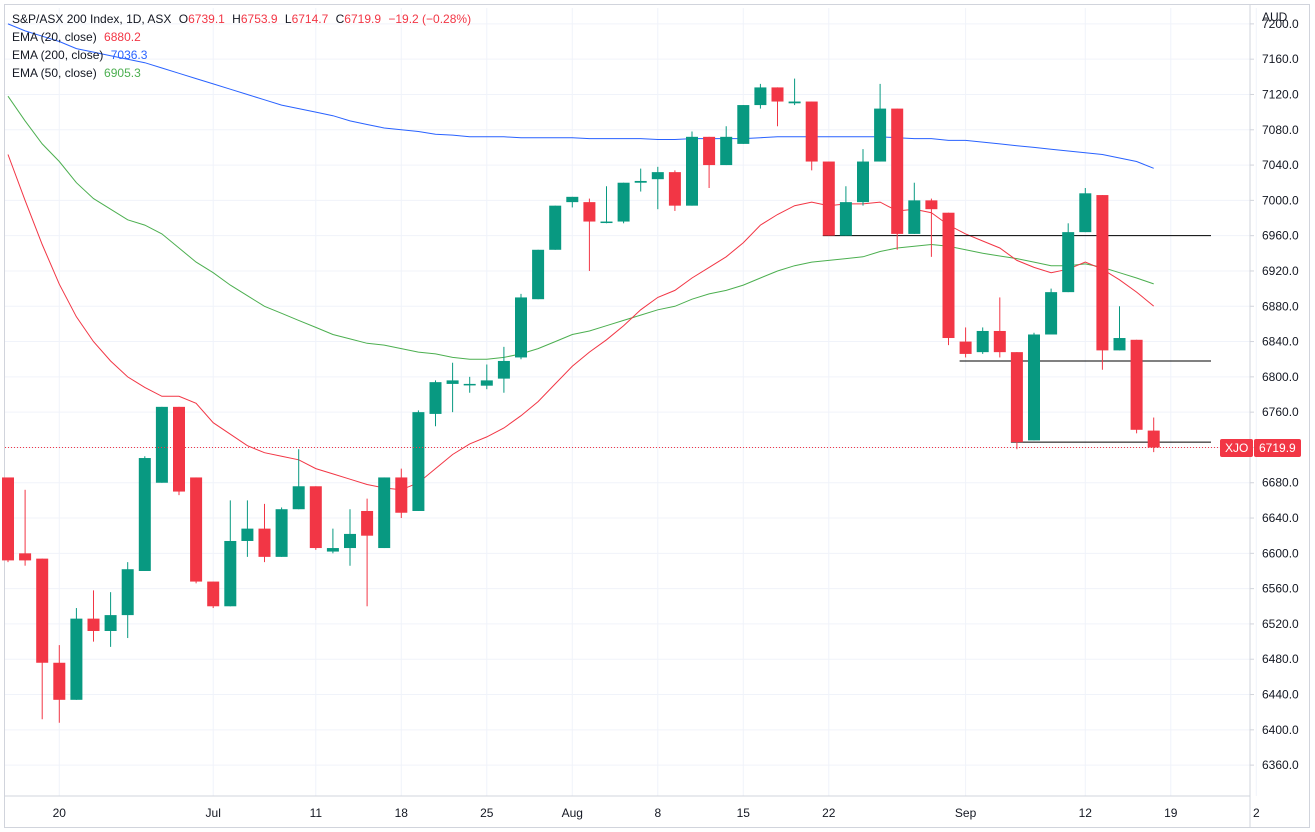 Image resolution: width=1315 pixels, height=832 pixels. Describe the element at coordinates (1280, 236) in the screenshot. I see `y-tick-label: 6960.0` at that location.